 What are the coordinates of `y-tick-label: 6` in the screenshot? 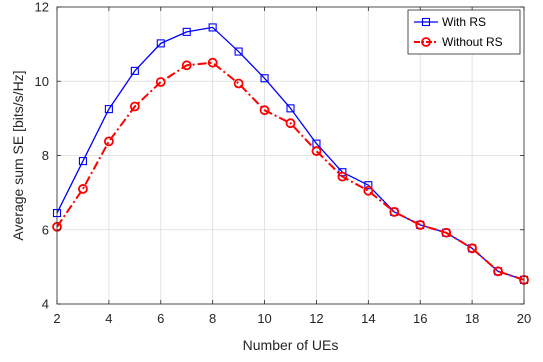 It's located at (45, 229).